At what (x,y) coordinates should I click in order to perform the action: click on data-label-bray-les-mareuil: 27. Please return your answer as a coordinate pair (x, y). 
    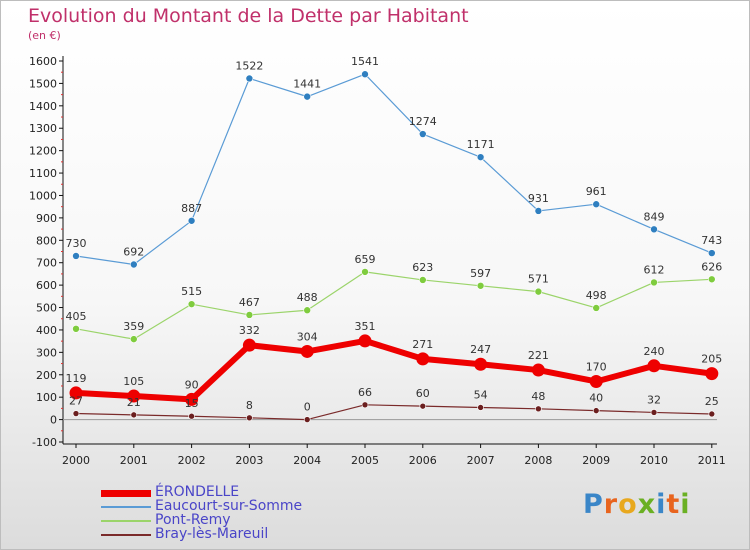
    Looking at the image, I should click on (76, 401).